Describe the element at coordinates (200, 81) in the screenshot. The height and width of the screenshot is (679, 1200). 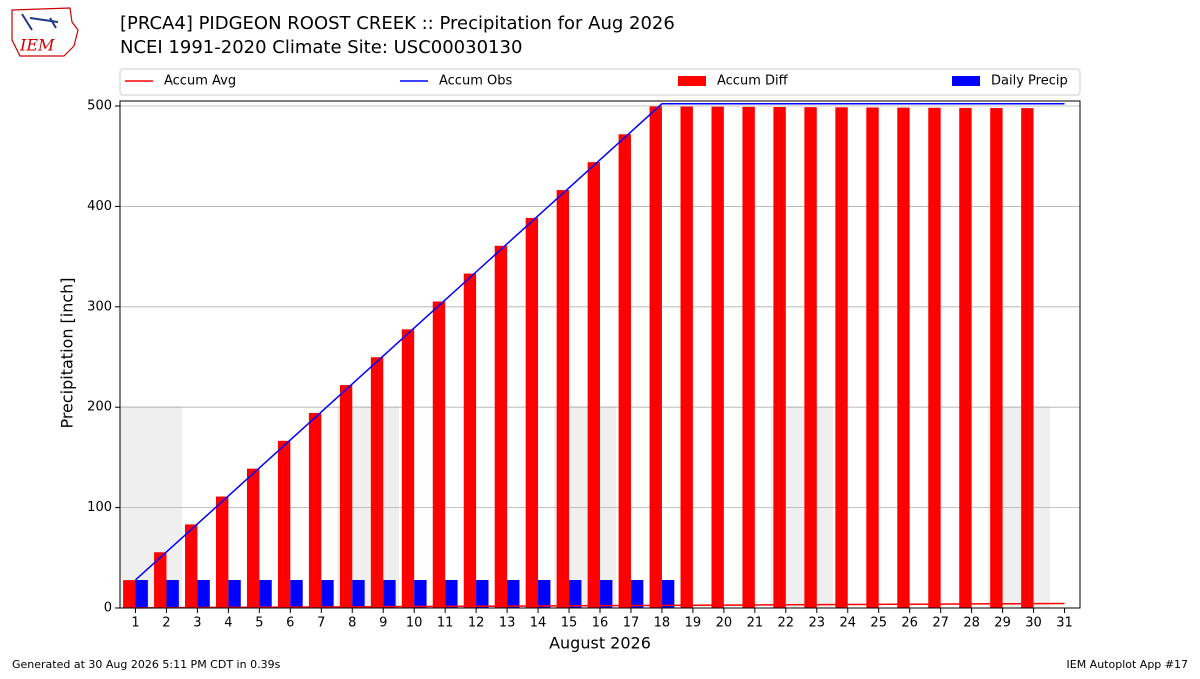
I see `legend-label: Accum Avg` at that location.